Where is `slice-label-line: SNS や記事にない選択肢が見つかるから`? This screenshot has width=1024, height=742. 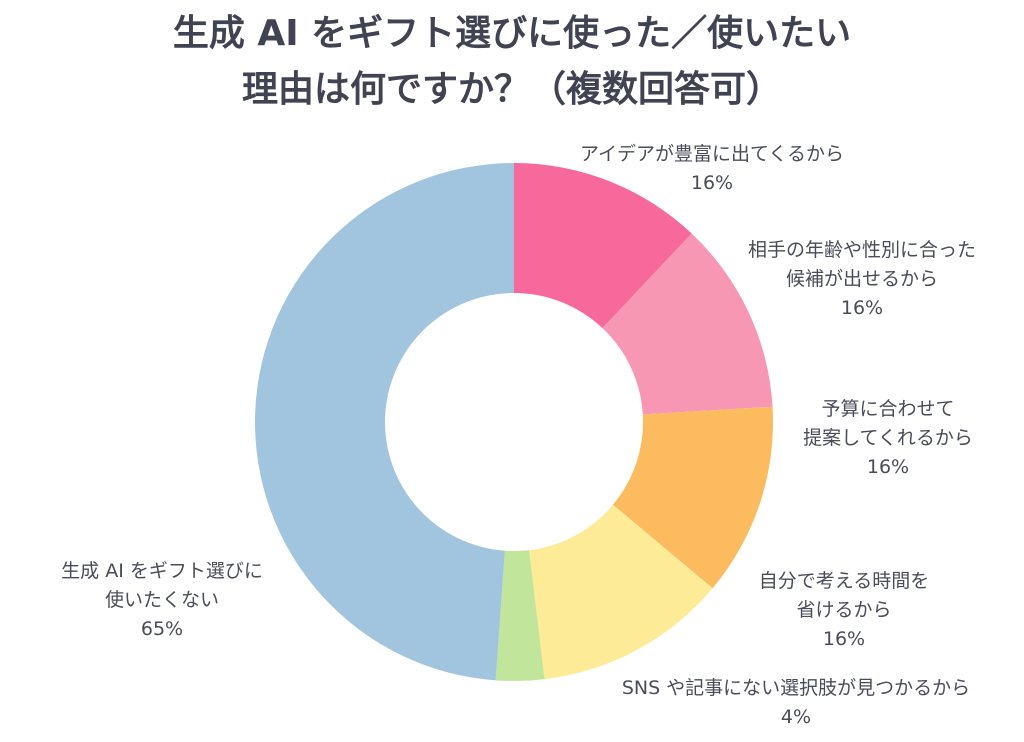 slice-label-line: SNS や記事にない選択肢が見つかるから is located at coordinates (796, 688).